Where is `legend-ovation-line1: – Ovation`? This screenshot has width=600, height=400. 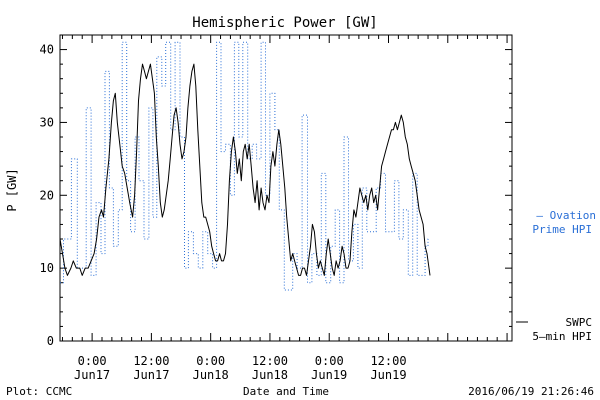
legend-ovation-line1: – Ovation is located at coordinates (566, 215).